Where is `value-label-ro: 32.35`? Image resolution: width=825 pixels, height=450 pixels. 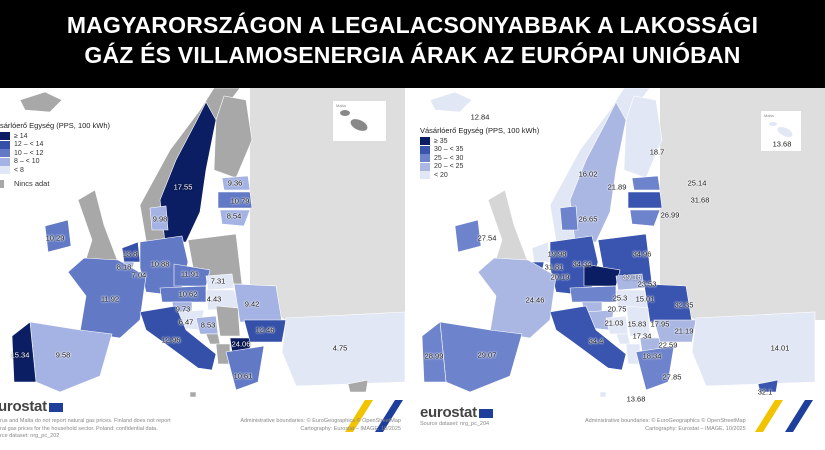 value-label-ro: 32.35 is located at coordinates (684, 305).